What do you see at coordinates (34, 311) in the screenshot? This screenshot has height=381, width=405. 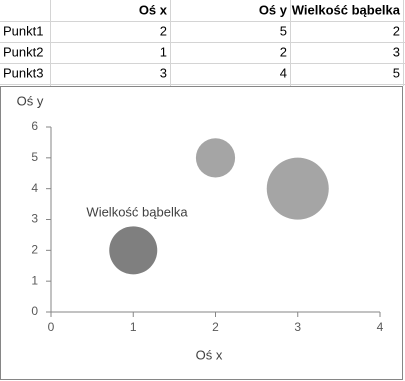 I see `y-tick-label: 0` at bounding box center [34, 311].